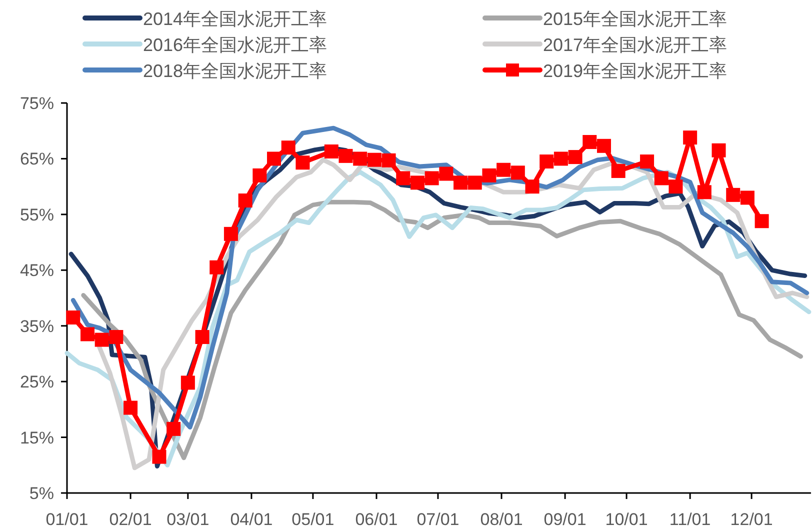 This screenshot has width=812, height=530. What do you see at coordinates (67, 519) in the screenshot?
I see `x-tick-label: 01/01` at bounding box center [67, 519].